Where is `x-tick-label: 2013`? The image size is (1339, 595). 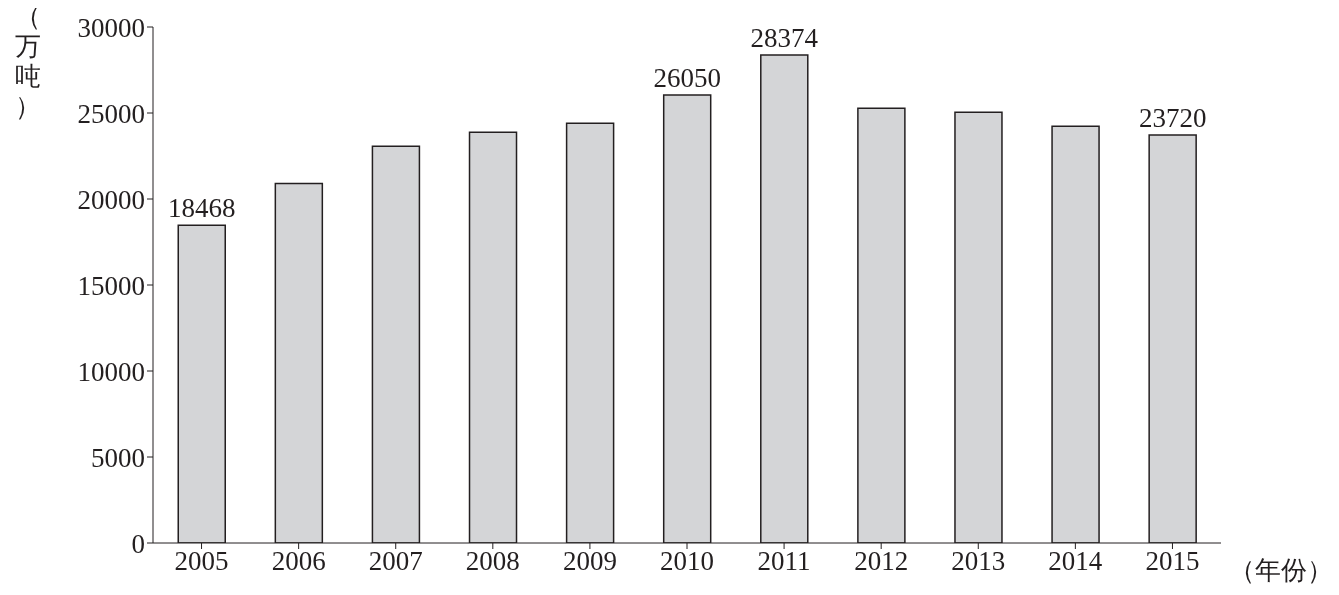
x-tick-label: 2013 is located at coordinates (978, 561).